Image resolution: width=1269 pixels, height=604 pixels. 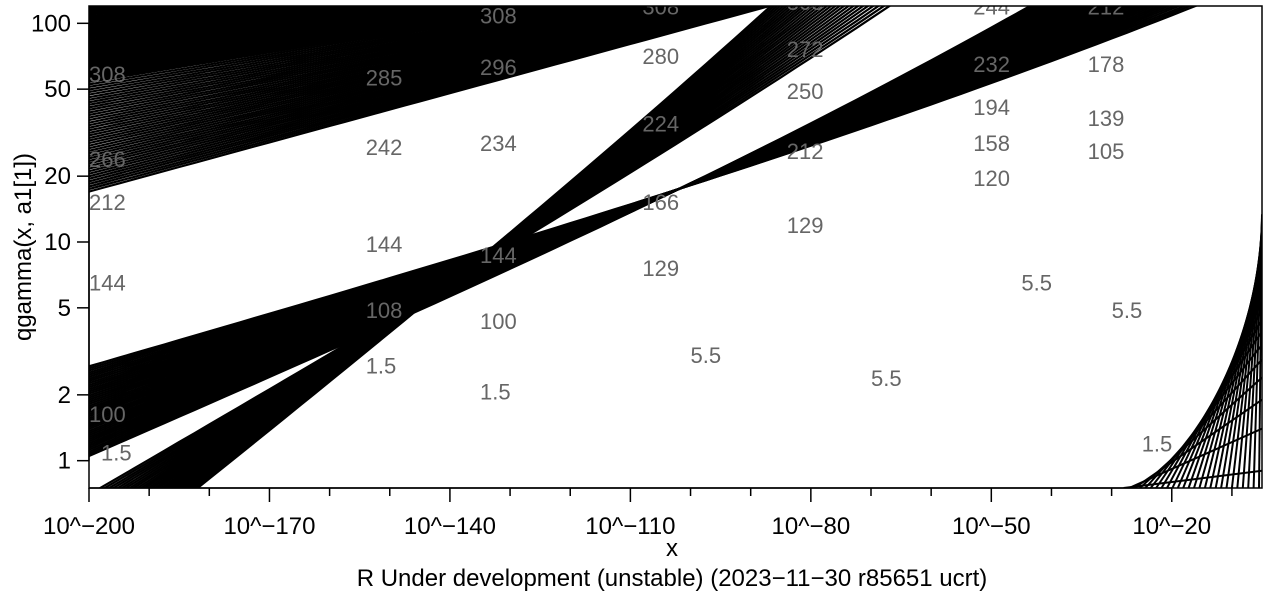 What do you see at coordinates (64, 461) in the screenshot?
I see `y-tick-label: 1` at bounding box center [64, 461].